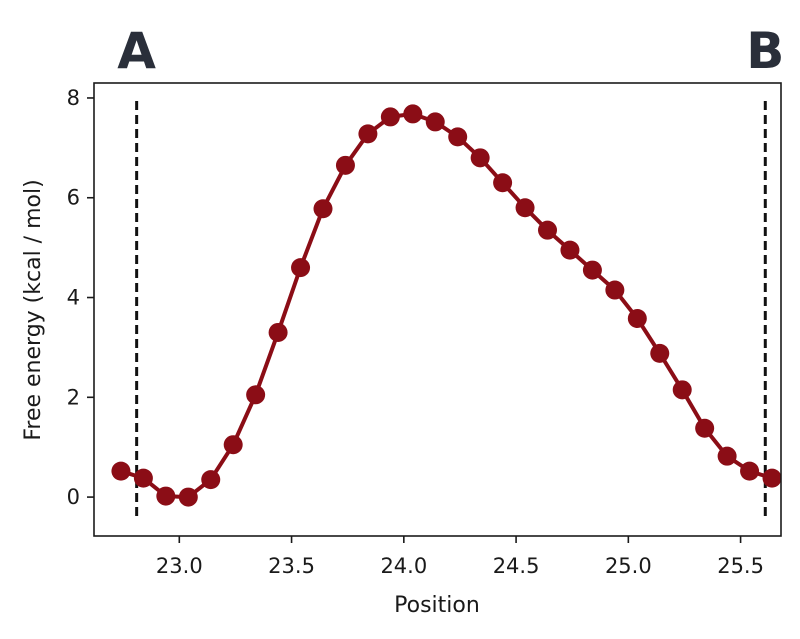 Image resolution: width=800 pixels, height=639 pixels. Describe the element at coordinates (73, 98) in the screenshot. I see `y-tick-label: 8` at that location.